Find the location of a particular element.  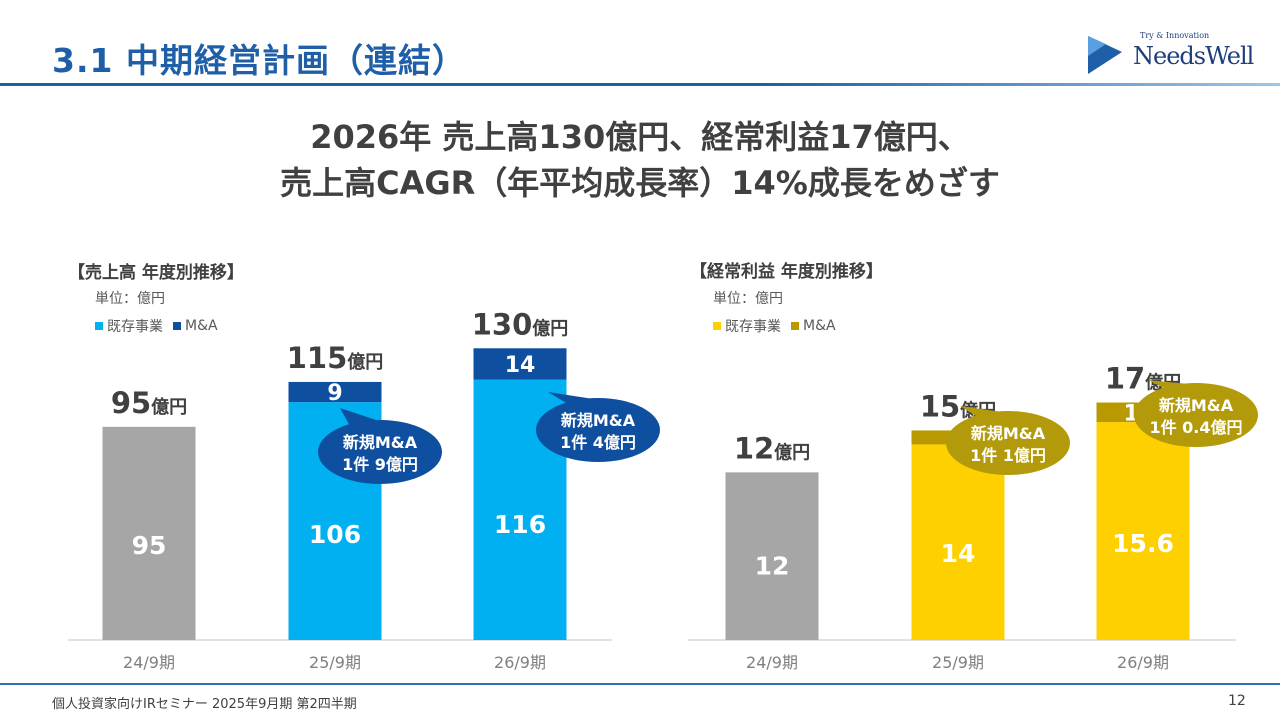

bar-existing-label: 95 is located at coordinates (149, 545).